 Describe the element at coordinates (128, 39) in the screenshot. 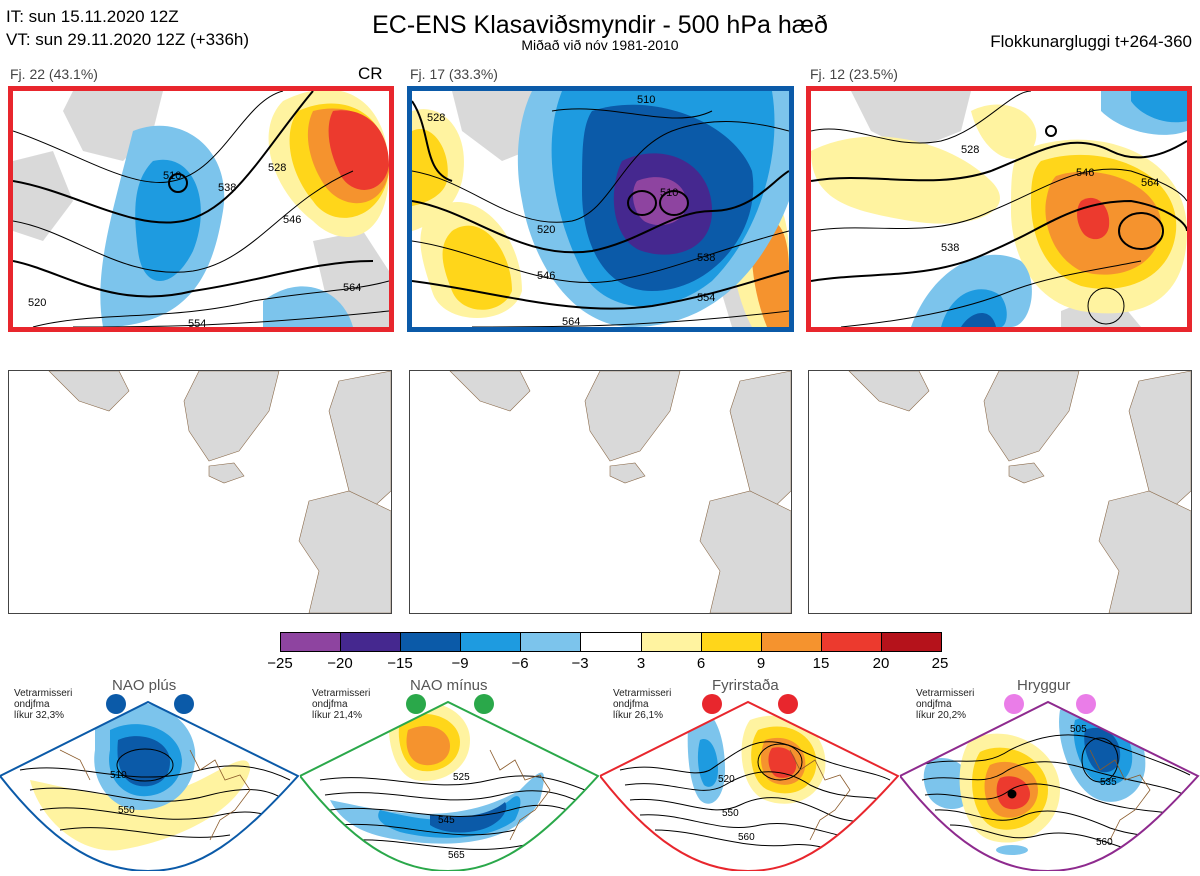

I see `valid-time: VT: sun 29.11.2020 12Z (+336h)` at that location.